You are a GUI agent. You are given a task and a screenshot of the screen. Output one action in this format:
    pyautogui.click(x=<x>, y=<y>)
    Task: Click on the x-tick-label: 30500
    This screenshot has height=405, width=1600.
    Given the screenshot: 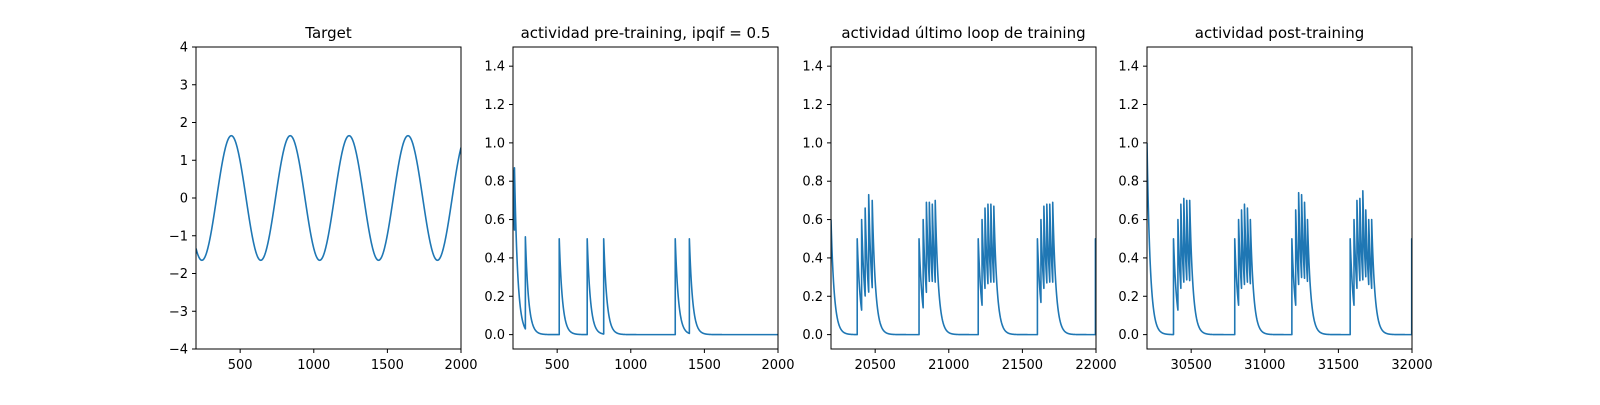 What is the action you would take?
    pyautogui.click(x=1190, y=365)
    